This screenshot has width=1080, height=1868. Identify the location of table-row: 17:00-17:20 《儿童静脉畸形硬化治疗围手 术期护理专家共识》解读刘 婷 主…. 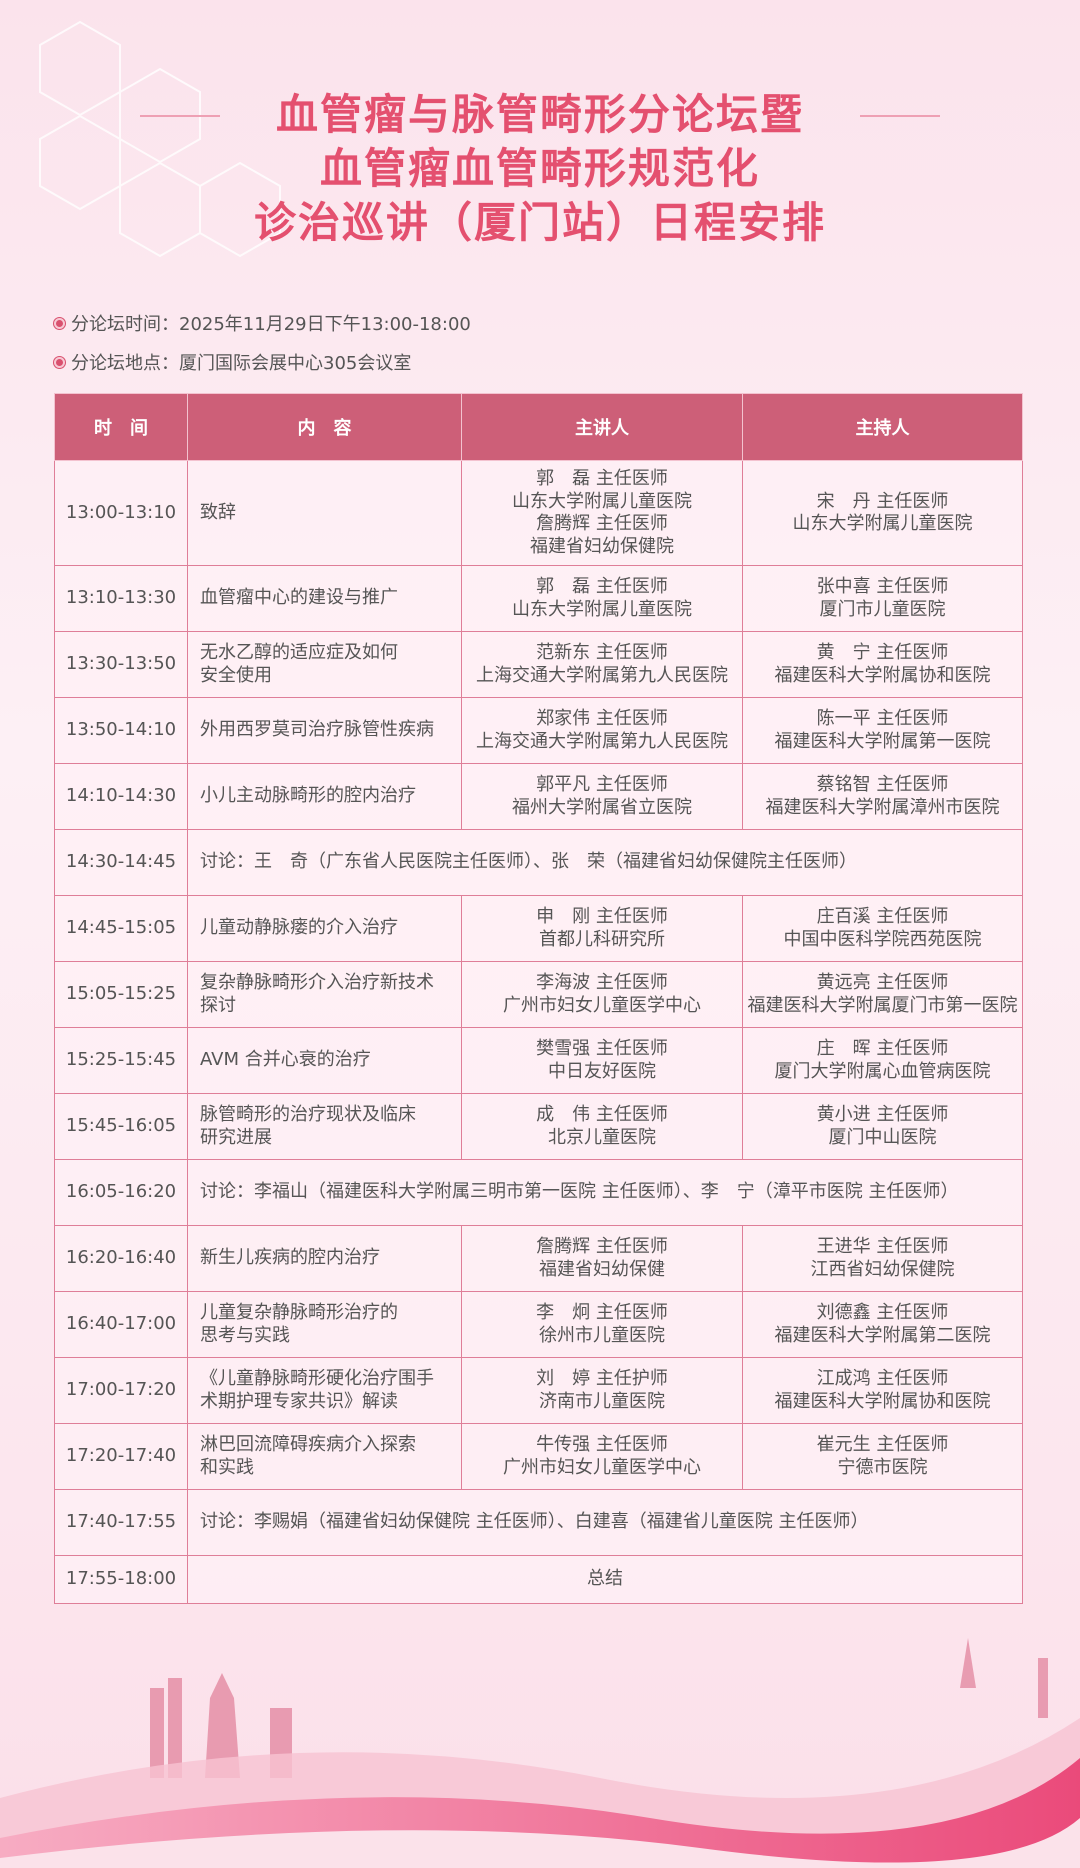
(538, 1390).